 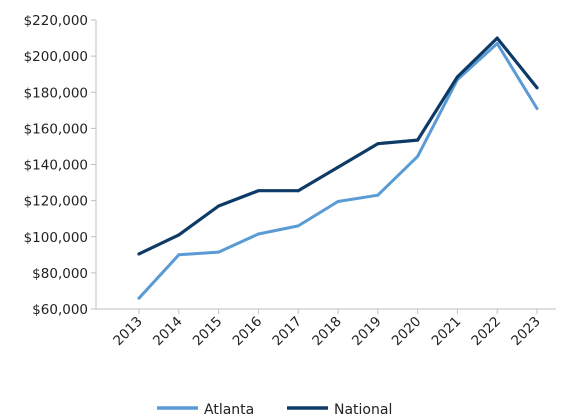 I want to click on y-tick-label: $140,000, so click(x=56, y=166).